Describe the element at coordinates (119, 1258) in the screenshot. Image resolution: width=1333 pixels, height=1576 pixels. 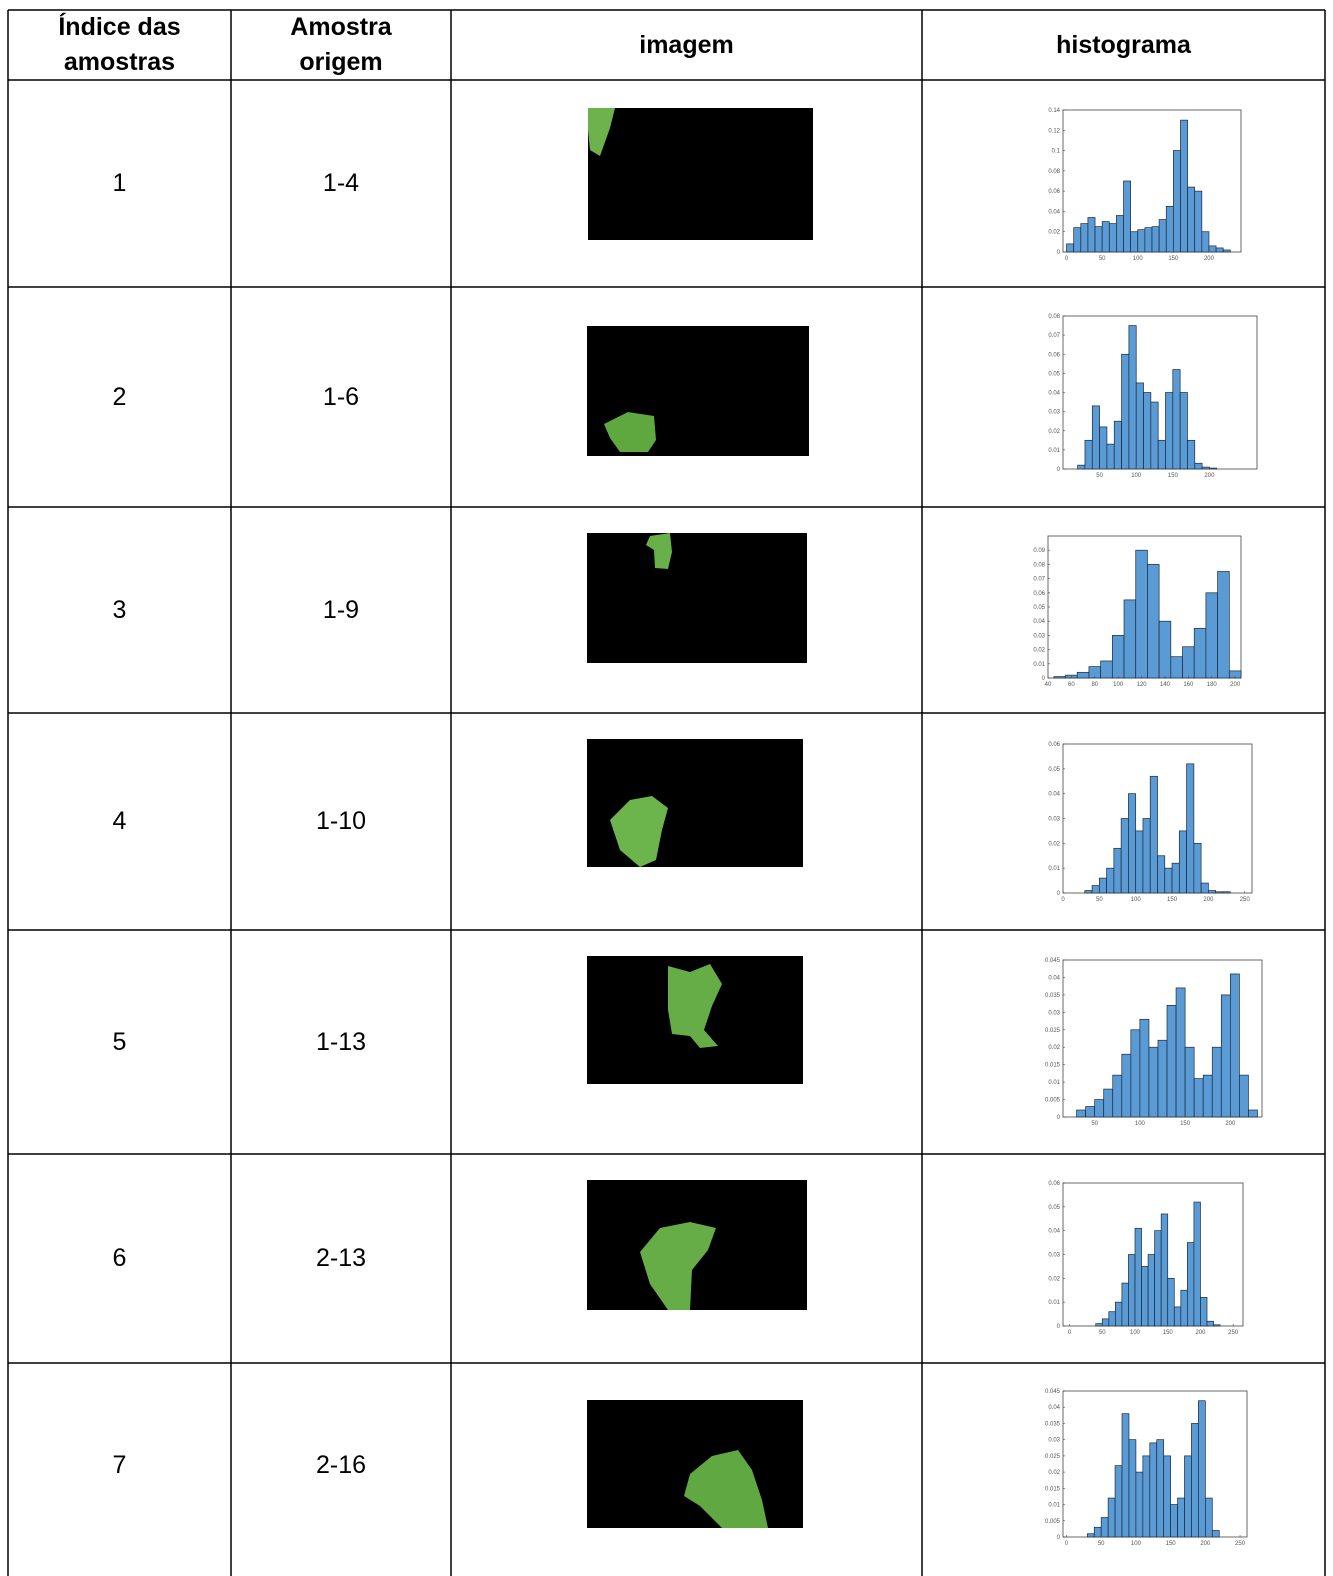
I see `sample-index: 6` at that location.